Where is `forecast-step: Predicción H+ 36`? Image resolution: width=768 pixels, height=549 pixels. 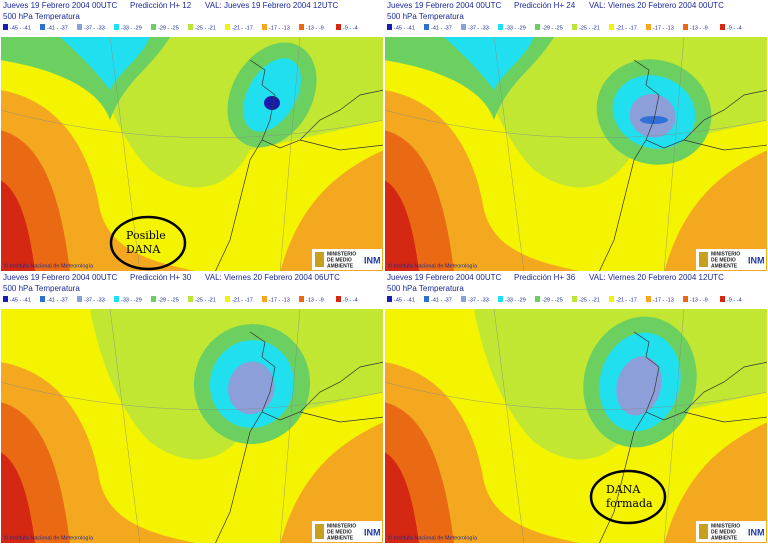 forecast-step: Predicción H+ 36 is located at coordinates (545, 277).